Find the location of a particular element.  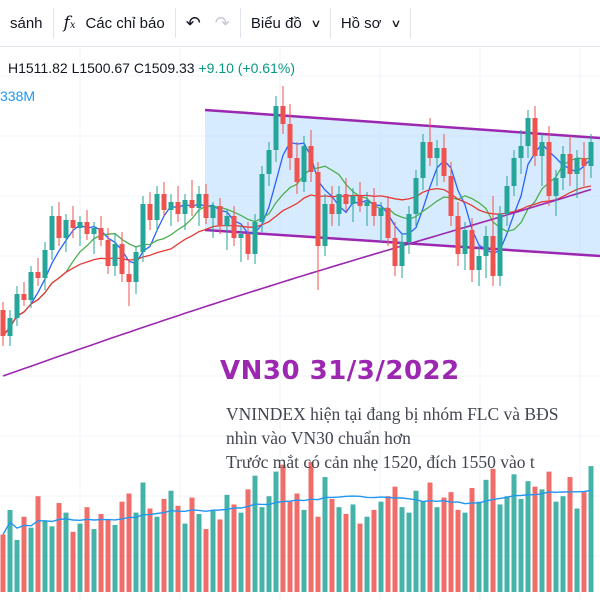

compare-label: sánh is located at coordinates (26, 23).